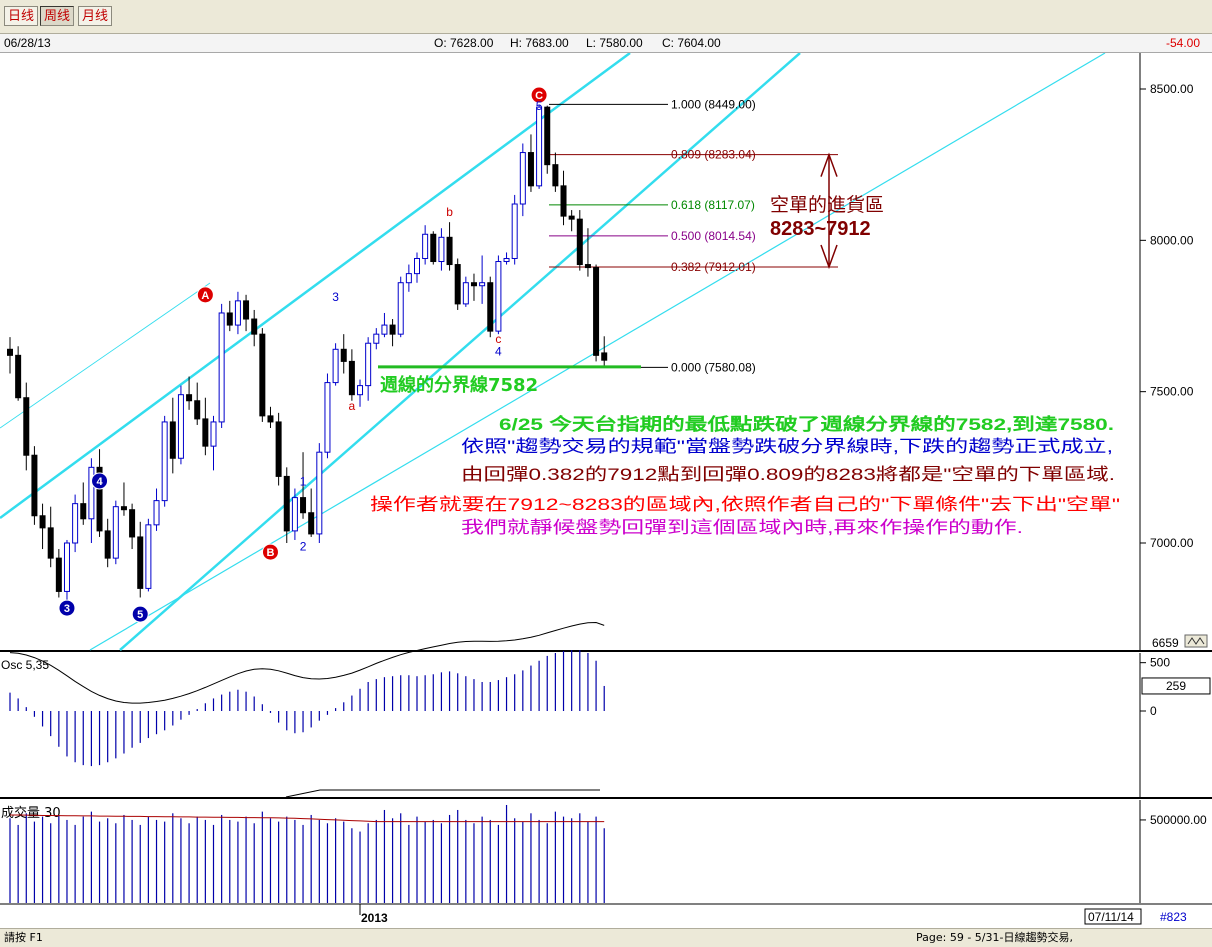 The height and width of the screenshot is (947, 1212). I want to click on wave-label: 4, so click(498, 351).